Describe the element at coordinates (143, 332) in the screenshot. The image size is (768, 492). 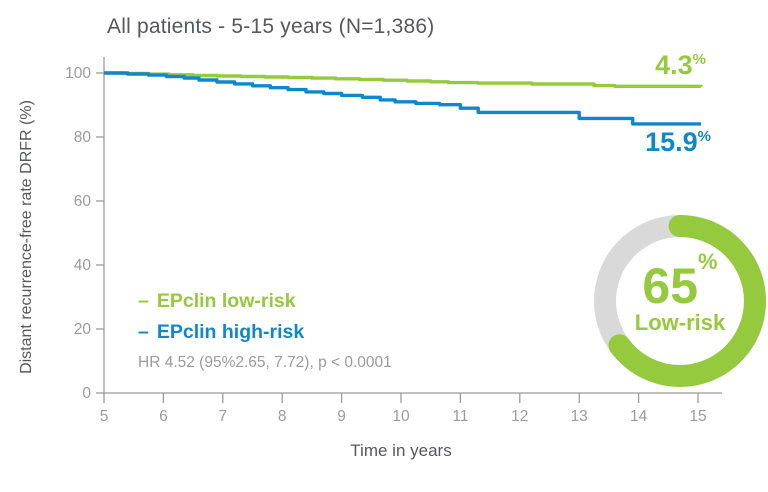
I see `high-risk-line-swatch: –` at that location.